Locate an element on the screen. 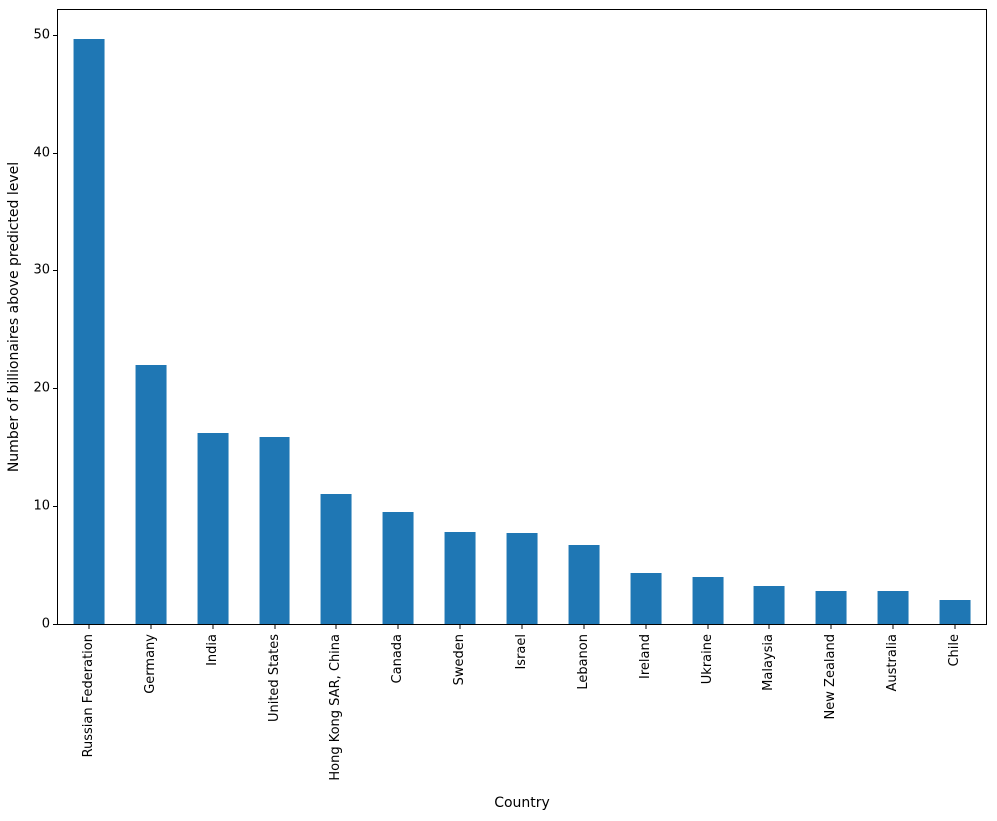 This screenshot has height=821, width=997. x-tick-label-new-zealand: New Zealand is located at coordinates (831, 677).